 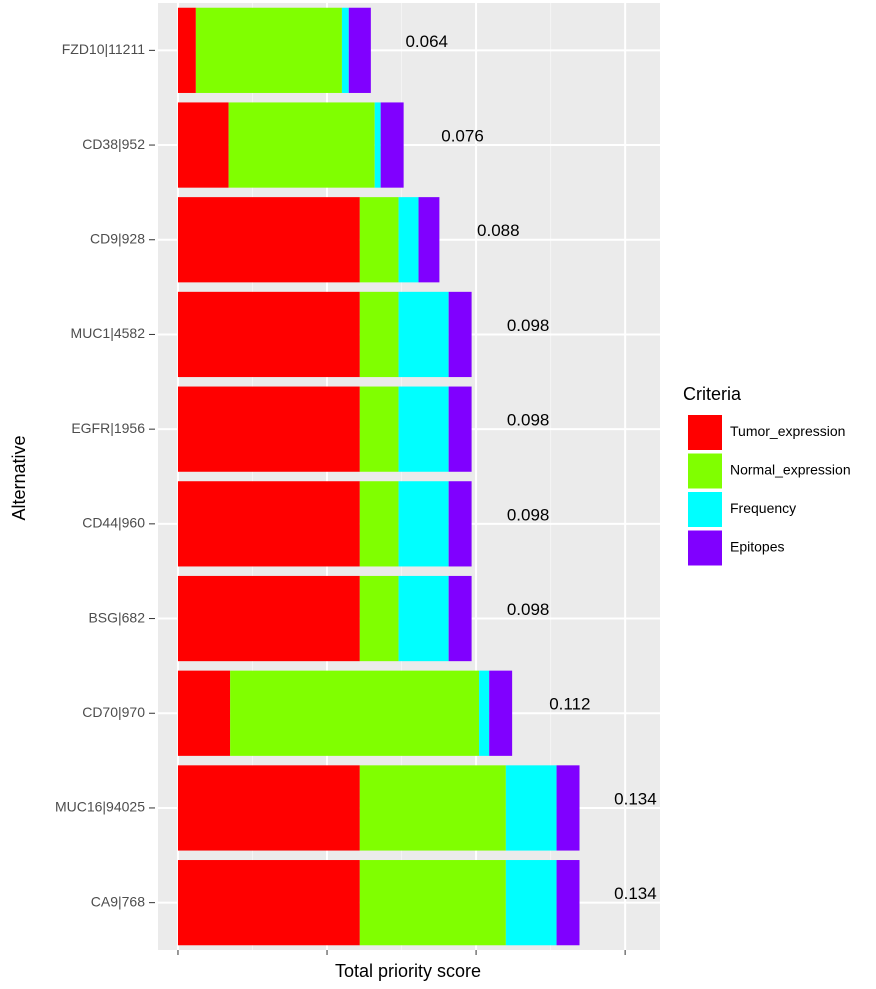 What do you see at coordinates (763, 508) in the screenshot?
I see `legend-label: Frequency` at bounding box center [763, 508].